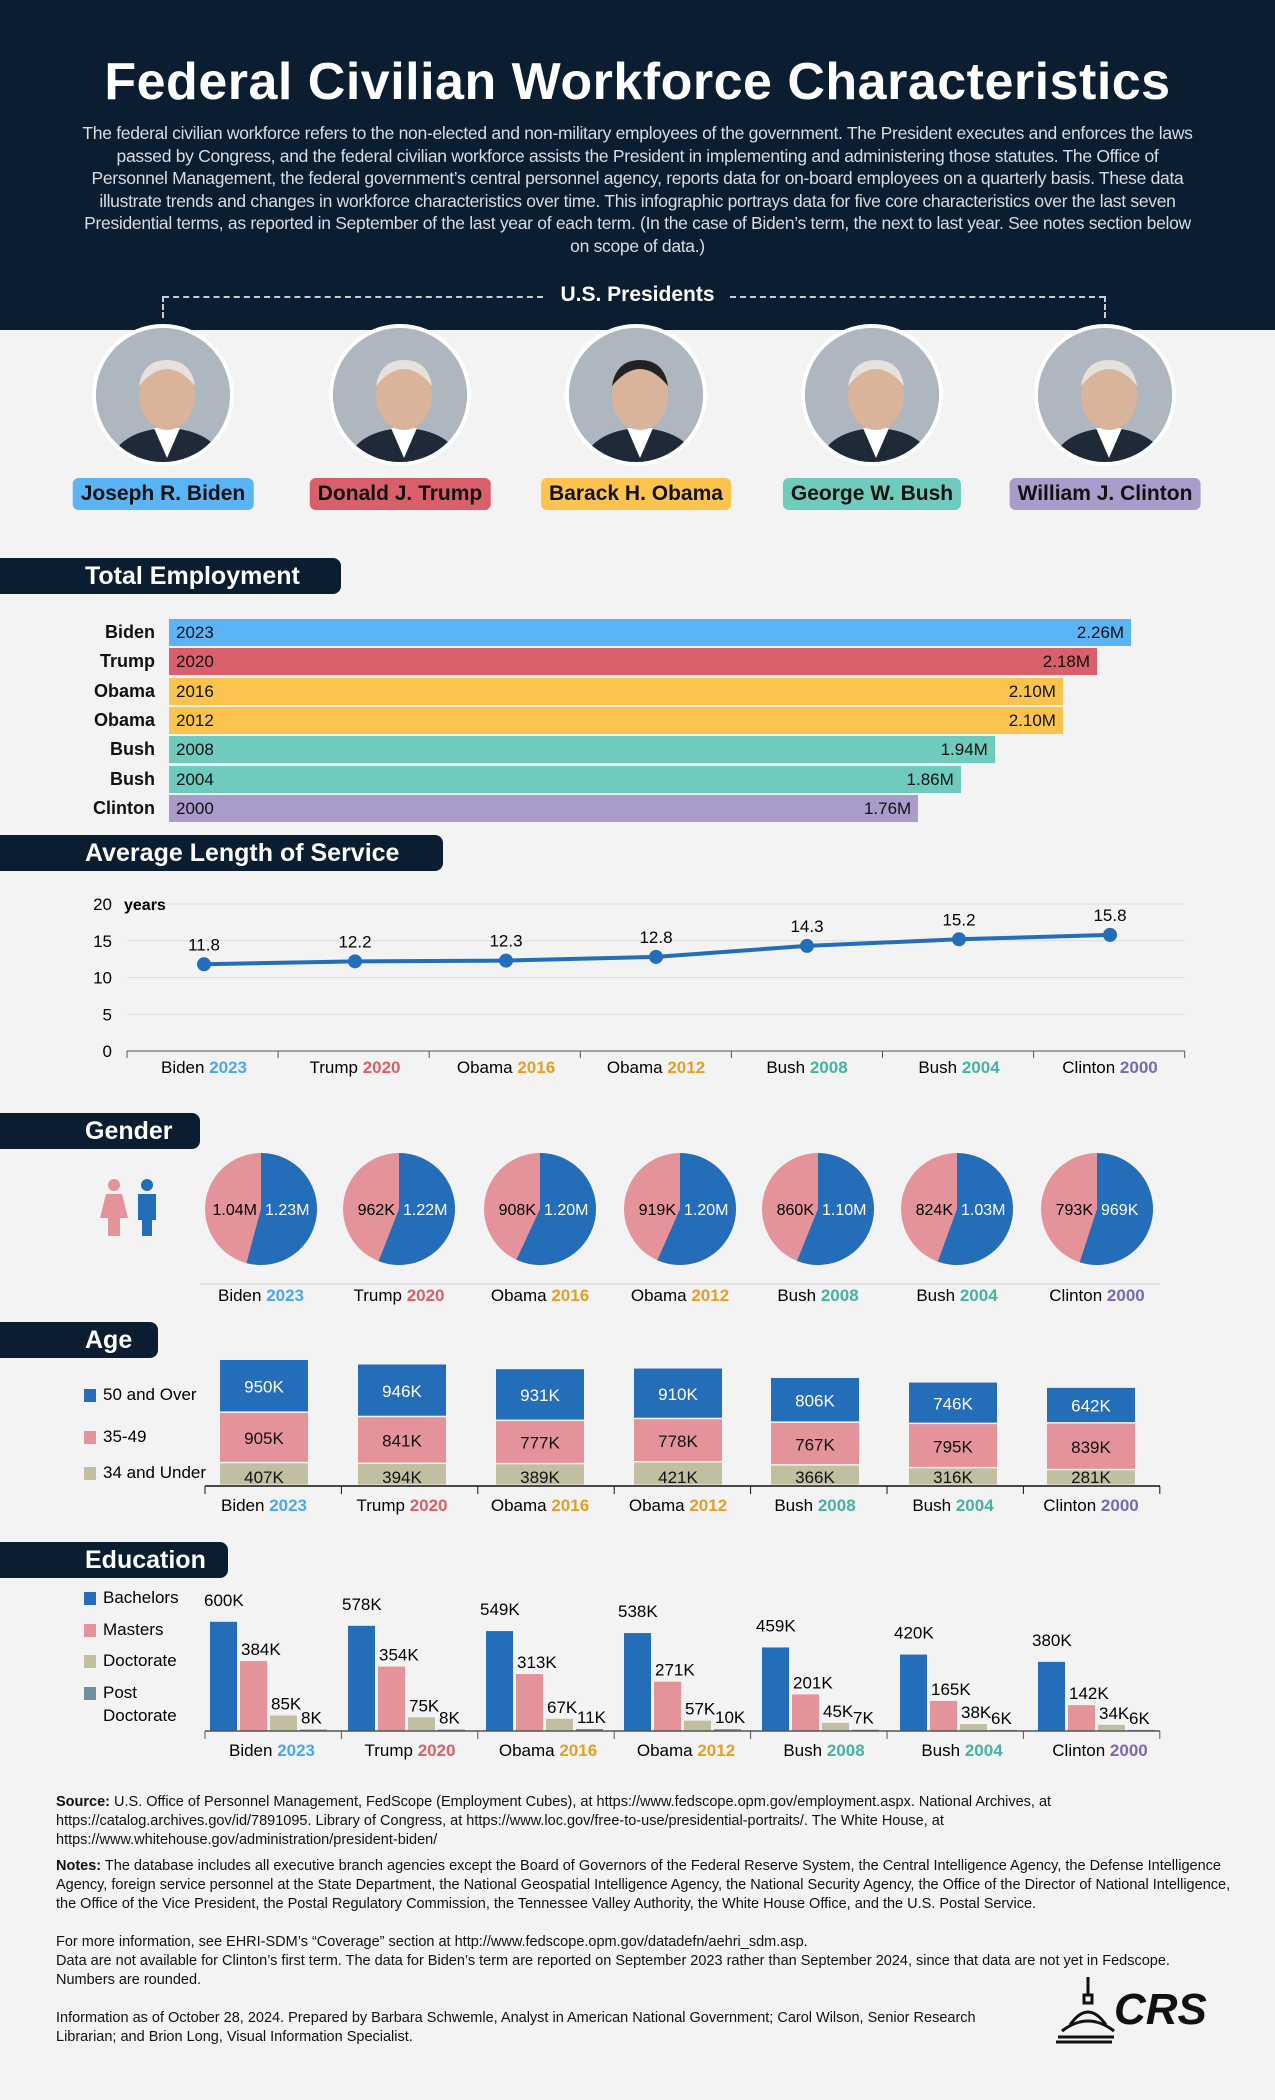 The image size is (1275, 2100). What do you see at coordinates (264, 1438) in the screenshot?
I see `segment-label: 905K` at bounding box center [264, 1438].